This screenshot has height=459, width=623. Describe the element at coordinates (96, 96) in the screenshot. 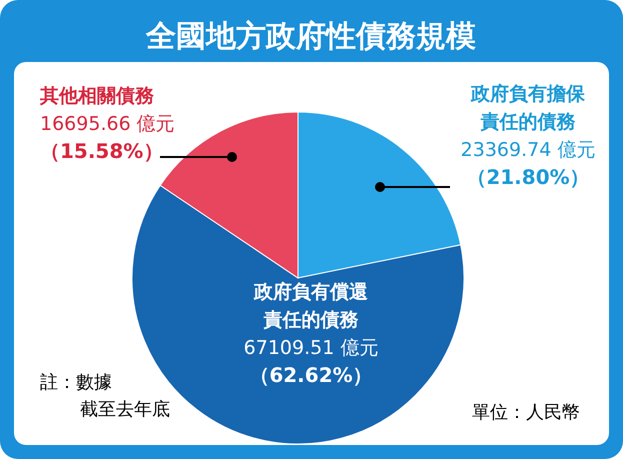

I see `slice-label: 其他相關債務` at that location.